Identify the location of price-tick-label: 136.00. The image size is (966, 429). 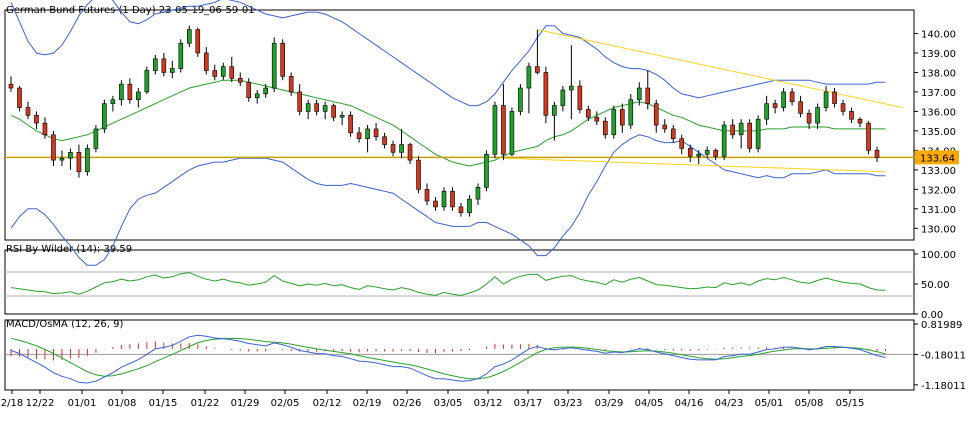
(938, 112).